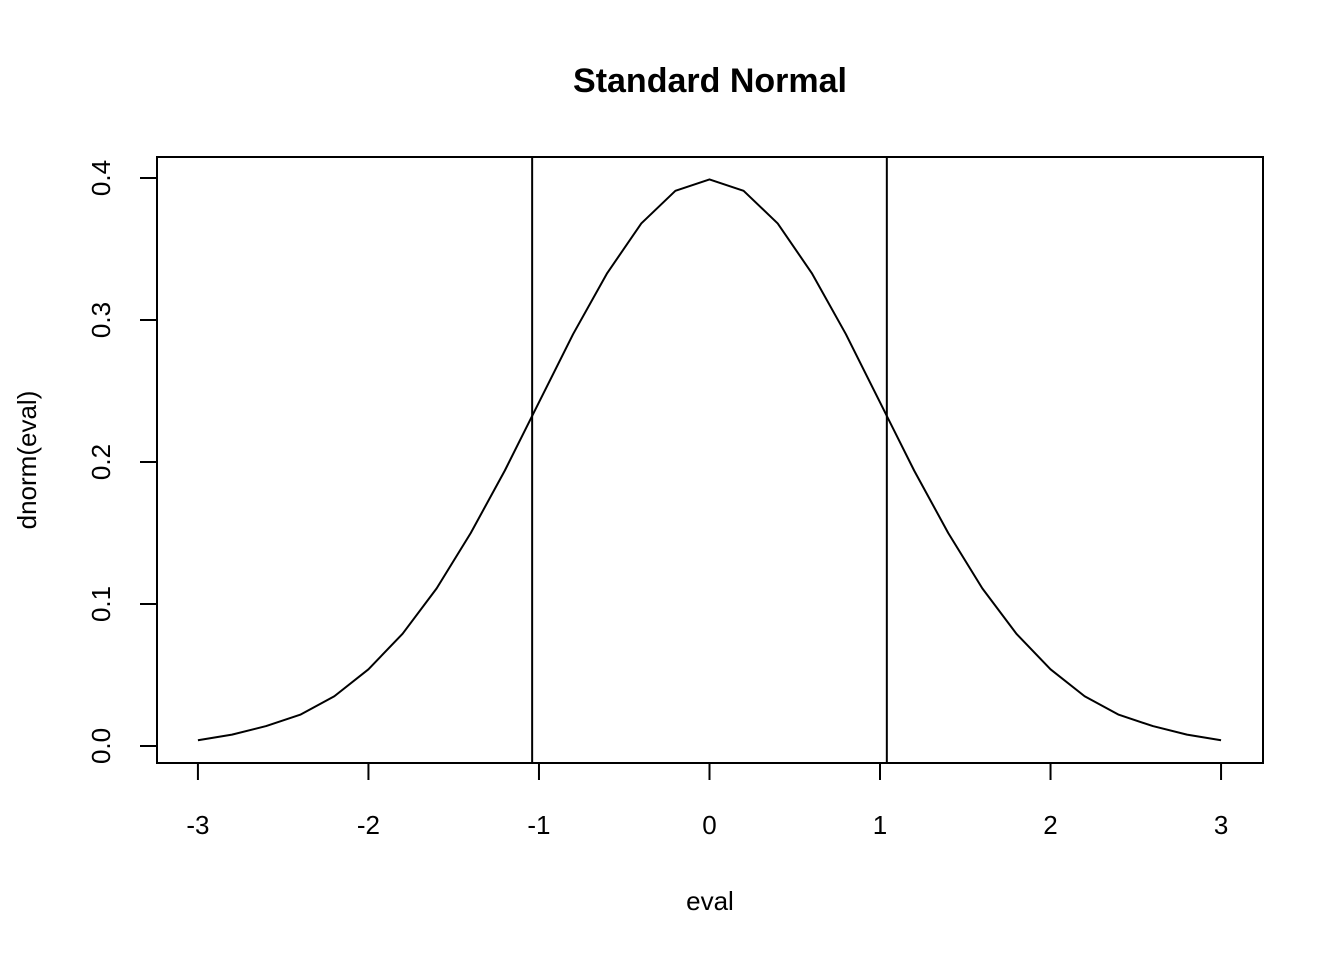 The width and height of the screenshot is (1344, 960). What do you see at coordinates (538, 825) in the screenshot?
I see `x-tick-label: -1` at bounding box center [538, 825].